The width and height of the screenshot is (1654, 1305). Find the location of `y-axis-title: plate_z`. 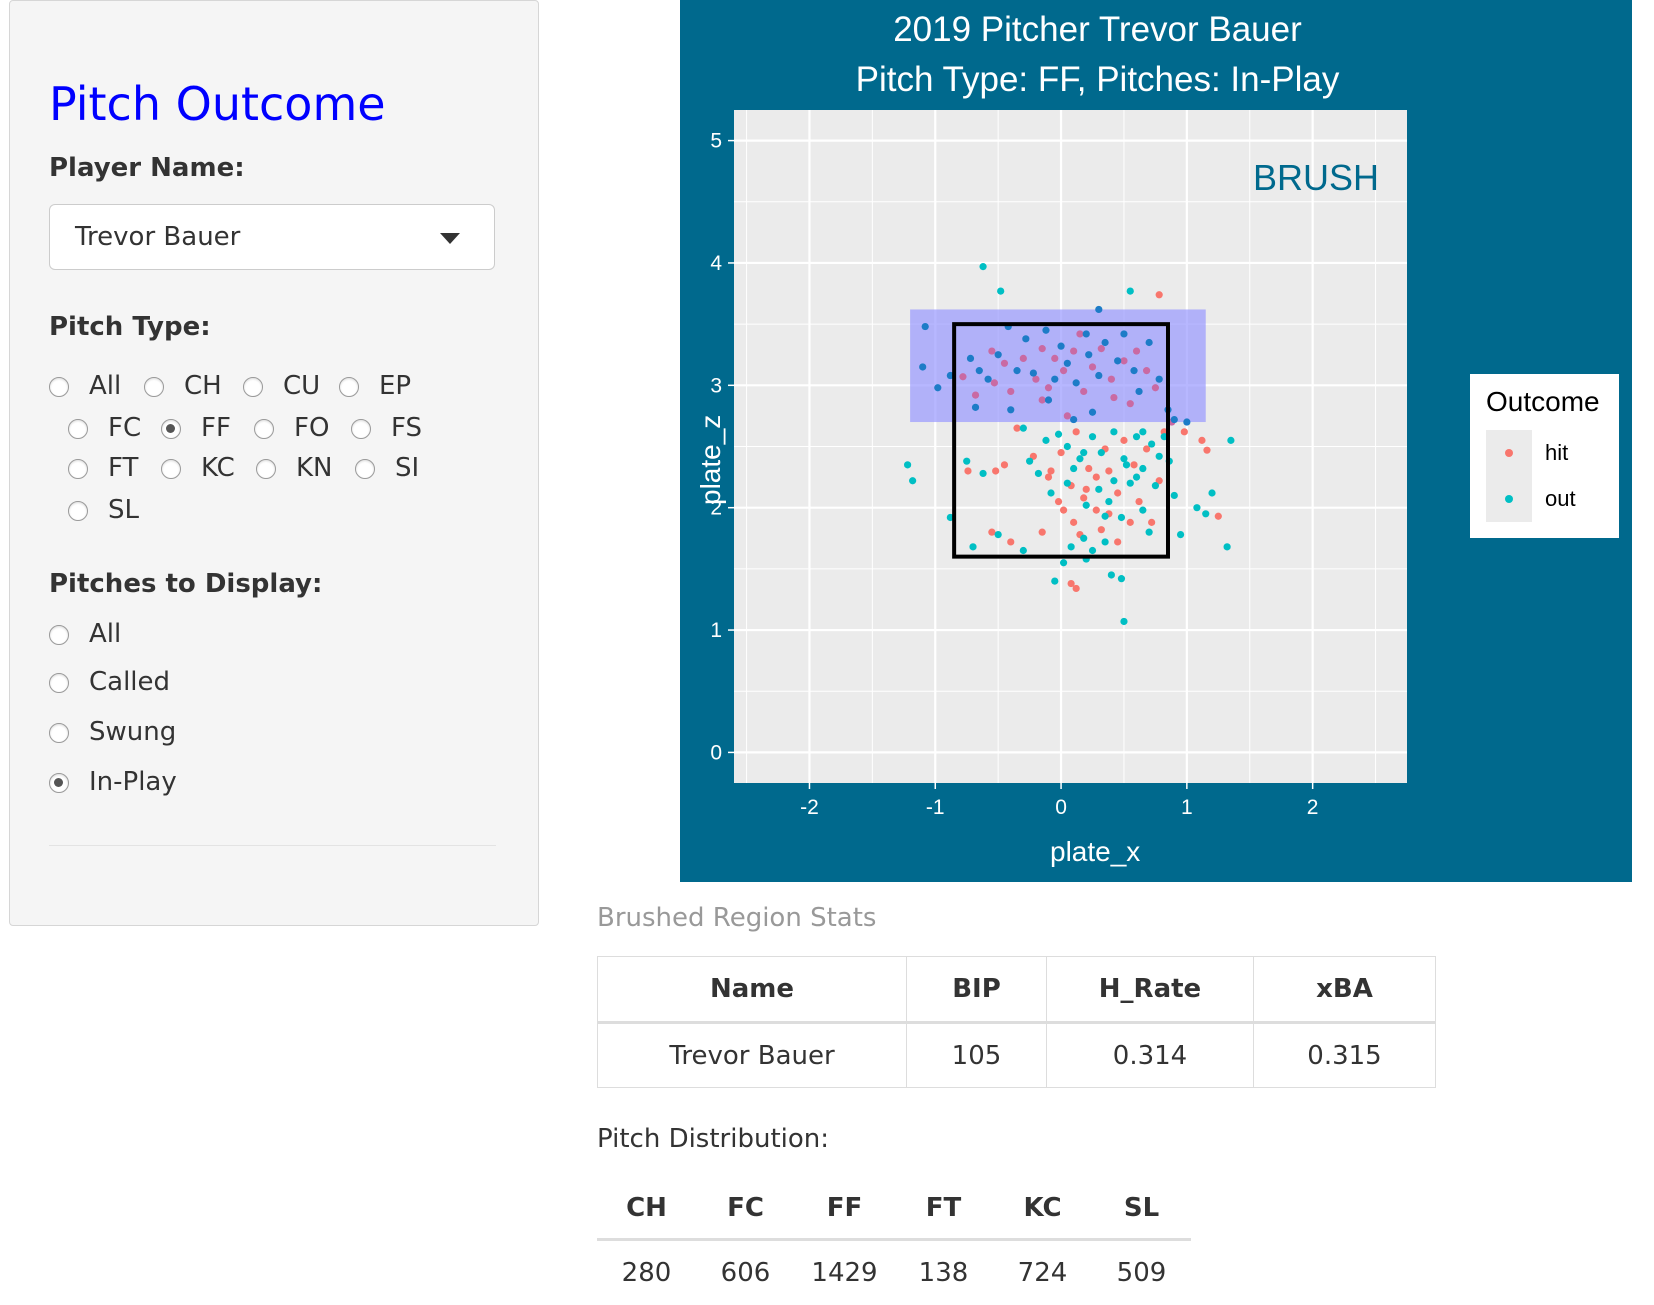

y-axis-title: plate_z is located at coordinates (711, 460).